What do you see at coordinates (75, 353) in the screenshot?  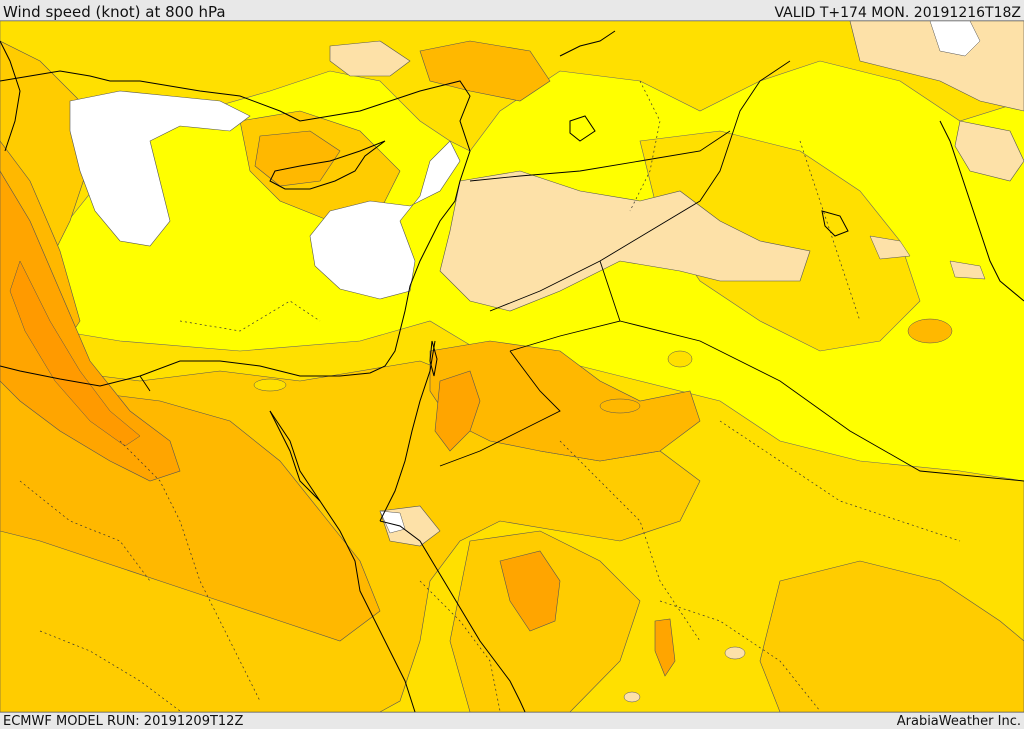 I see `contour-dark-orange` at bounding box center [75, 353].